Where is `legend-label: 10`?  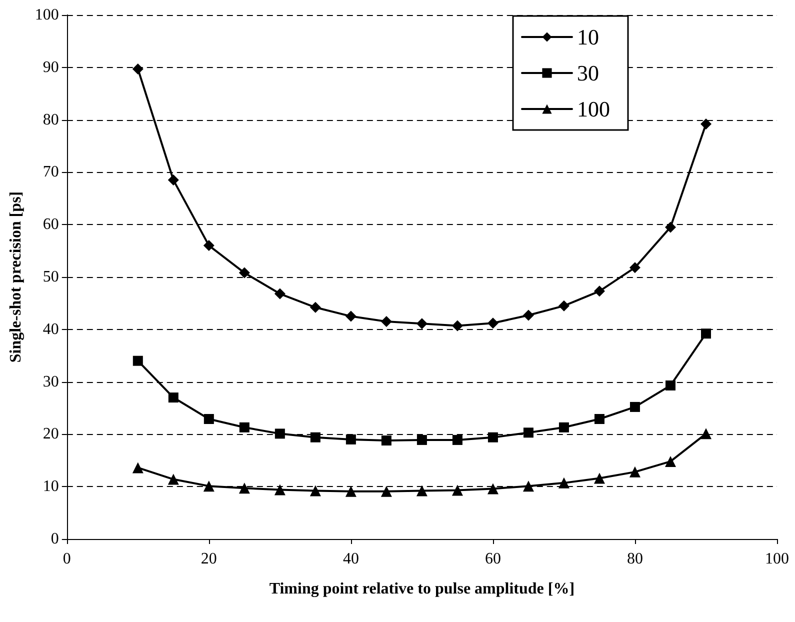
legend-label: 10 is located at coordinates (588, 37).